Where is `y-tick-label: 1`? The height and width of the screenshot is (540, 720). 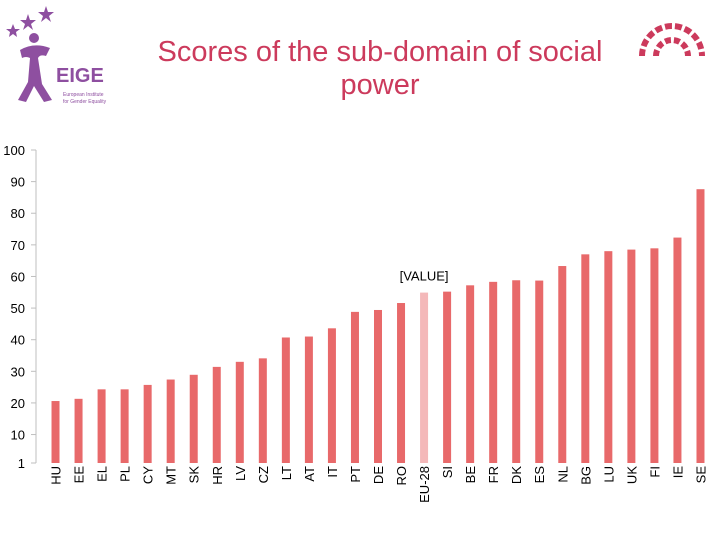 y-tick-label: 1 is located at coordinates (21, 463).